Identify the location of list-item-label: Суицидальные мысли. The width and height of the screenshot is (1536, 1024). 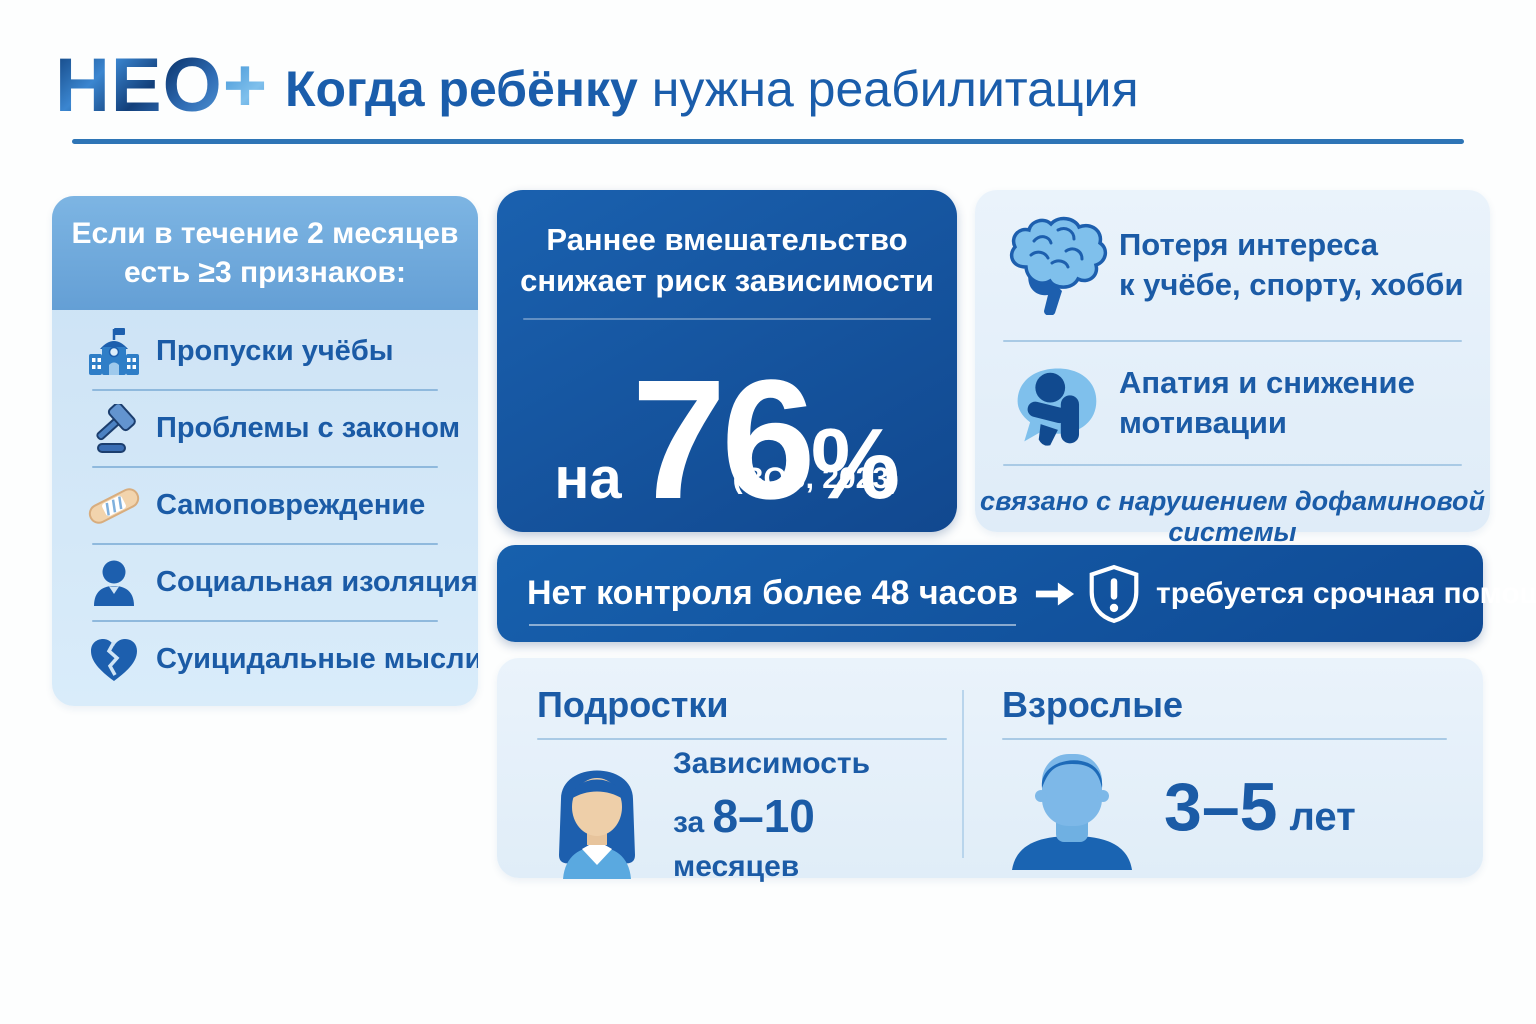
(317, 659).